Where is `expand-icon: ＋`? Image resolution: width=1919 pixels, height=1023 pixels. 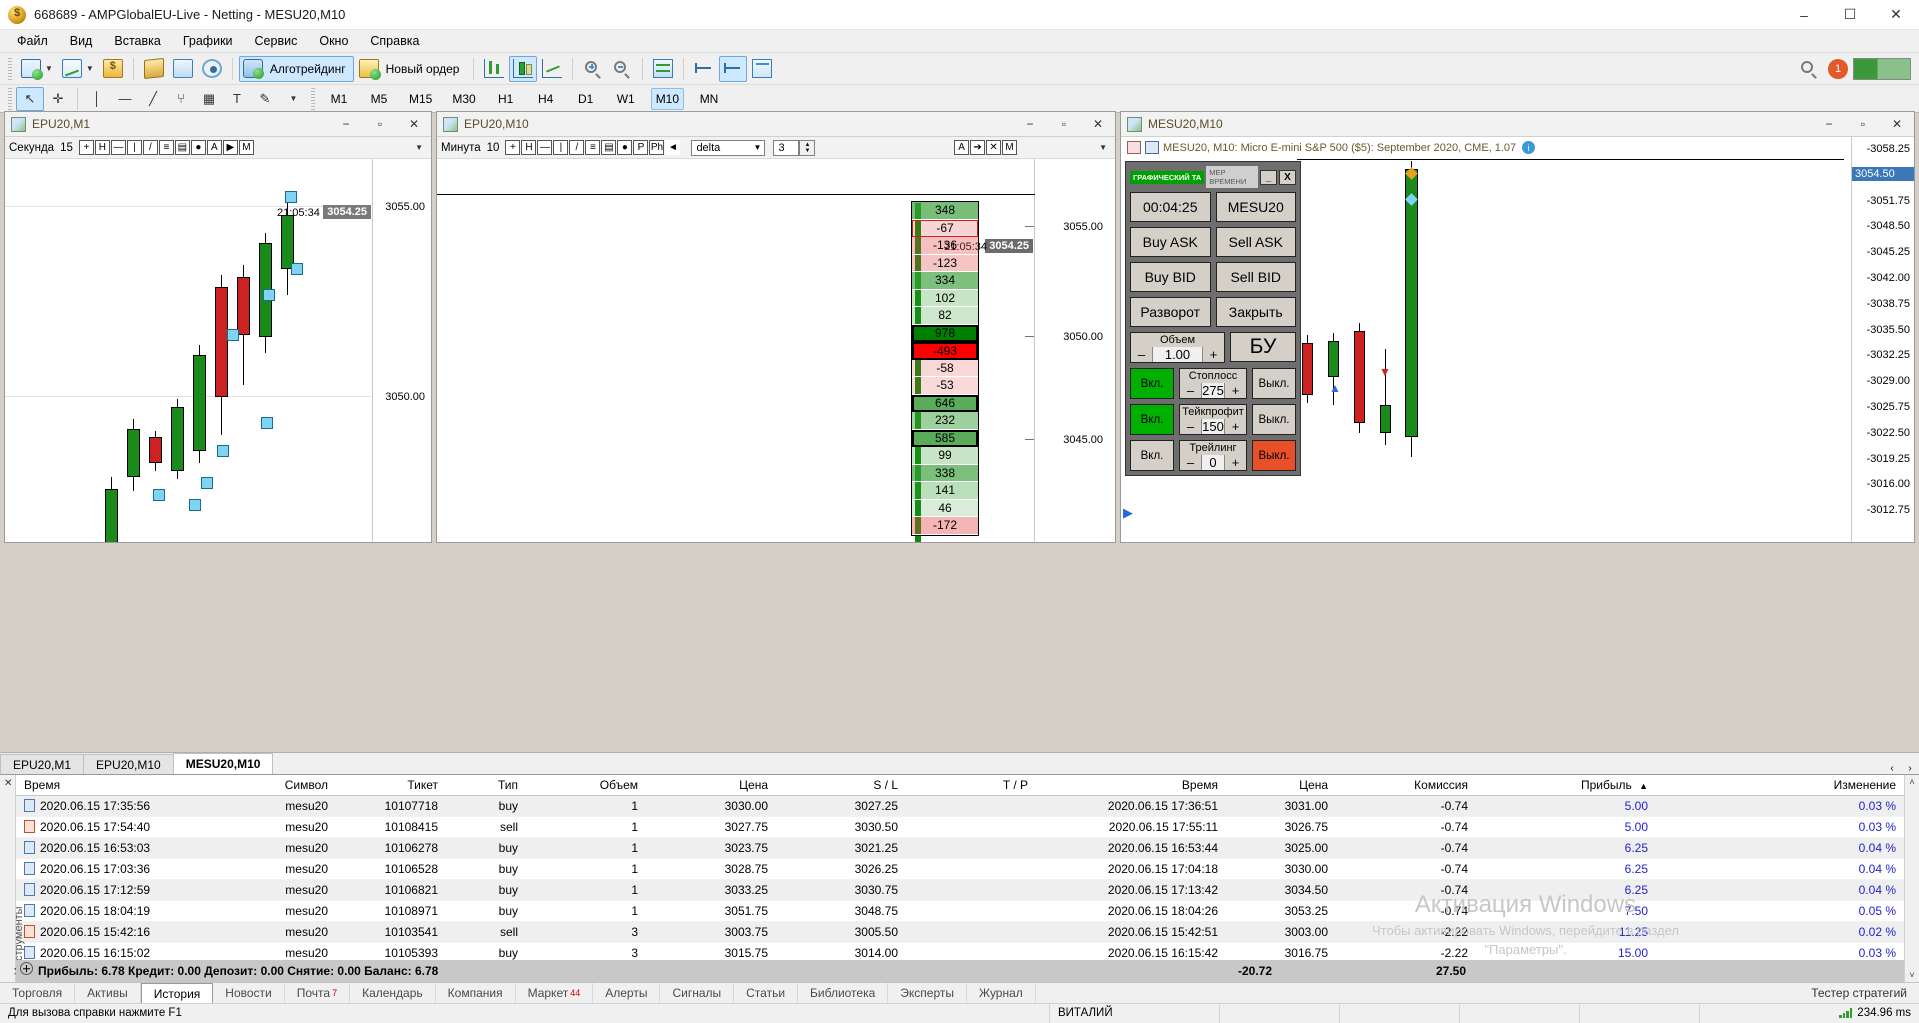
expand-icon: ＋ is located at coordinates (26, 968).